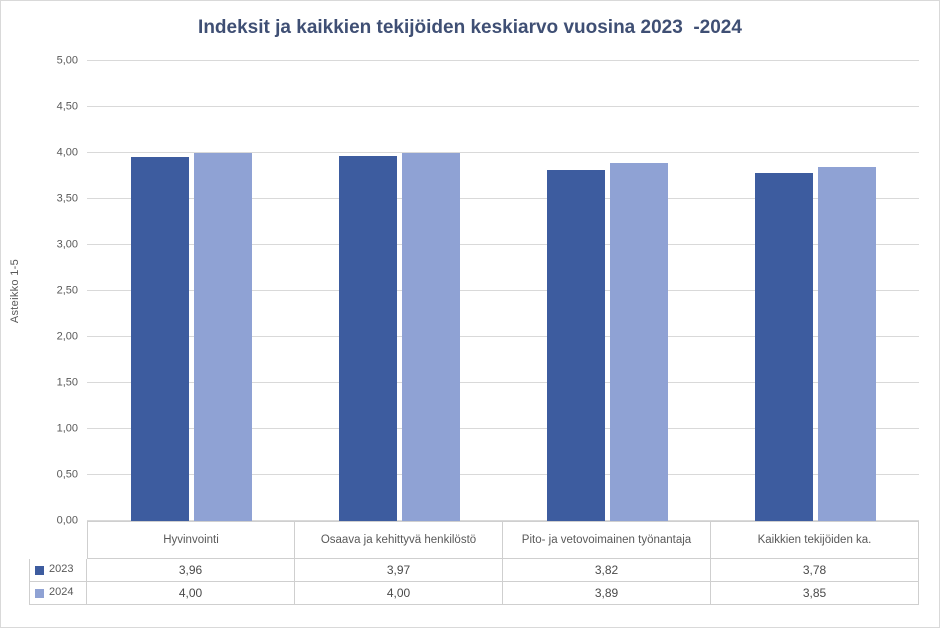  I want to click on legend-entry-2024: 2024, so click(58, 593).